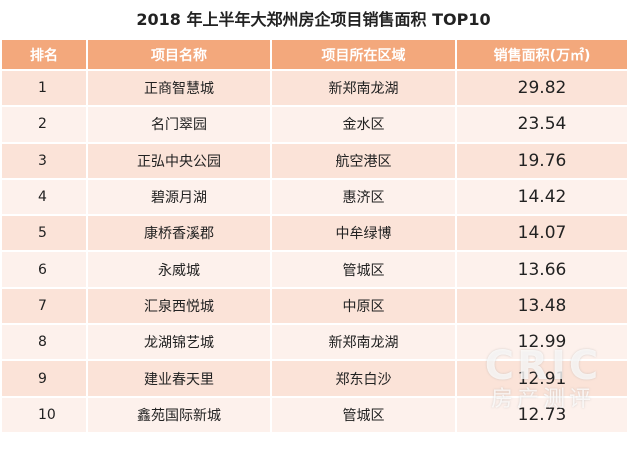 The image size is (627, 453). I want to click on header-row: 排名 项目名称 项目所在区域 销售面积(万㎡), so click(313, 54).